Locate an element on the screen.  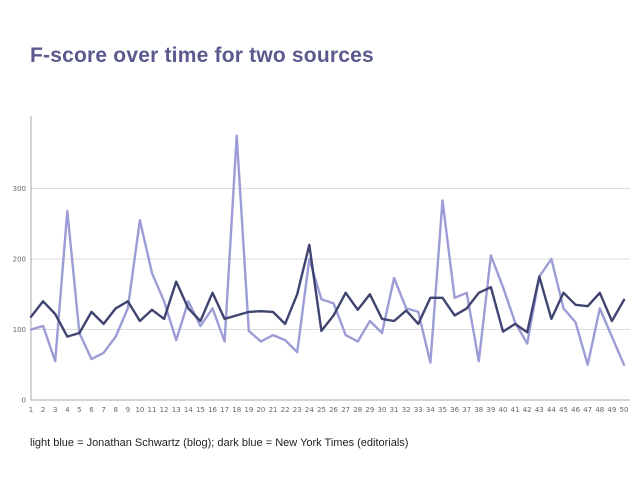
x-tick-label-21: 21 is located at coordinates (273, 410).